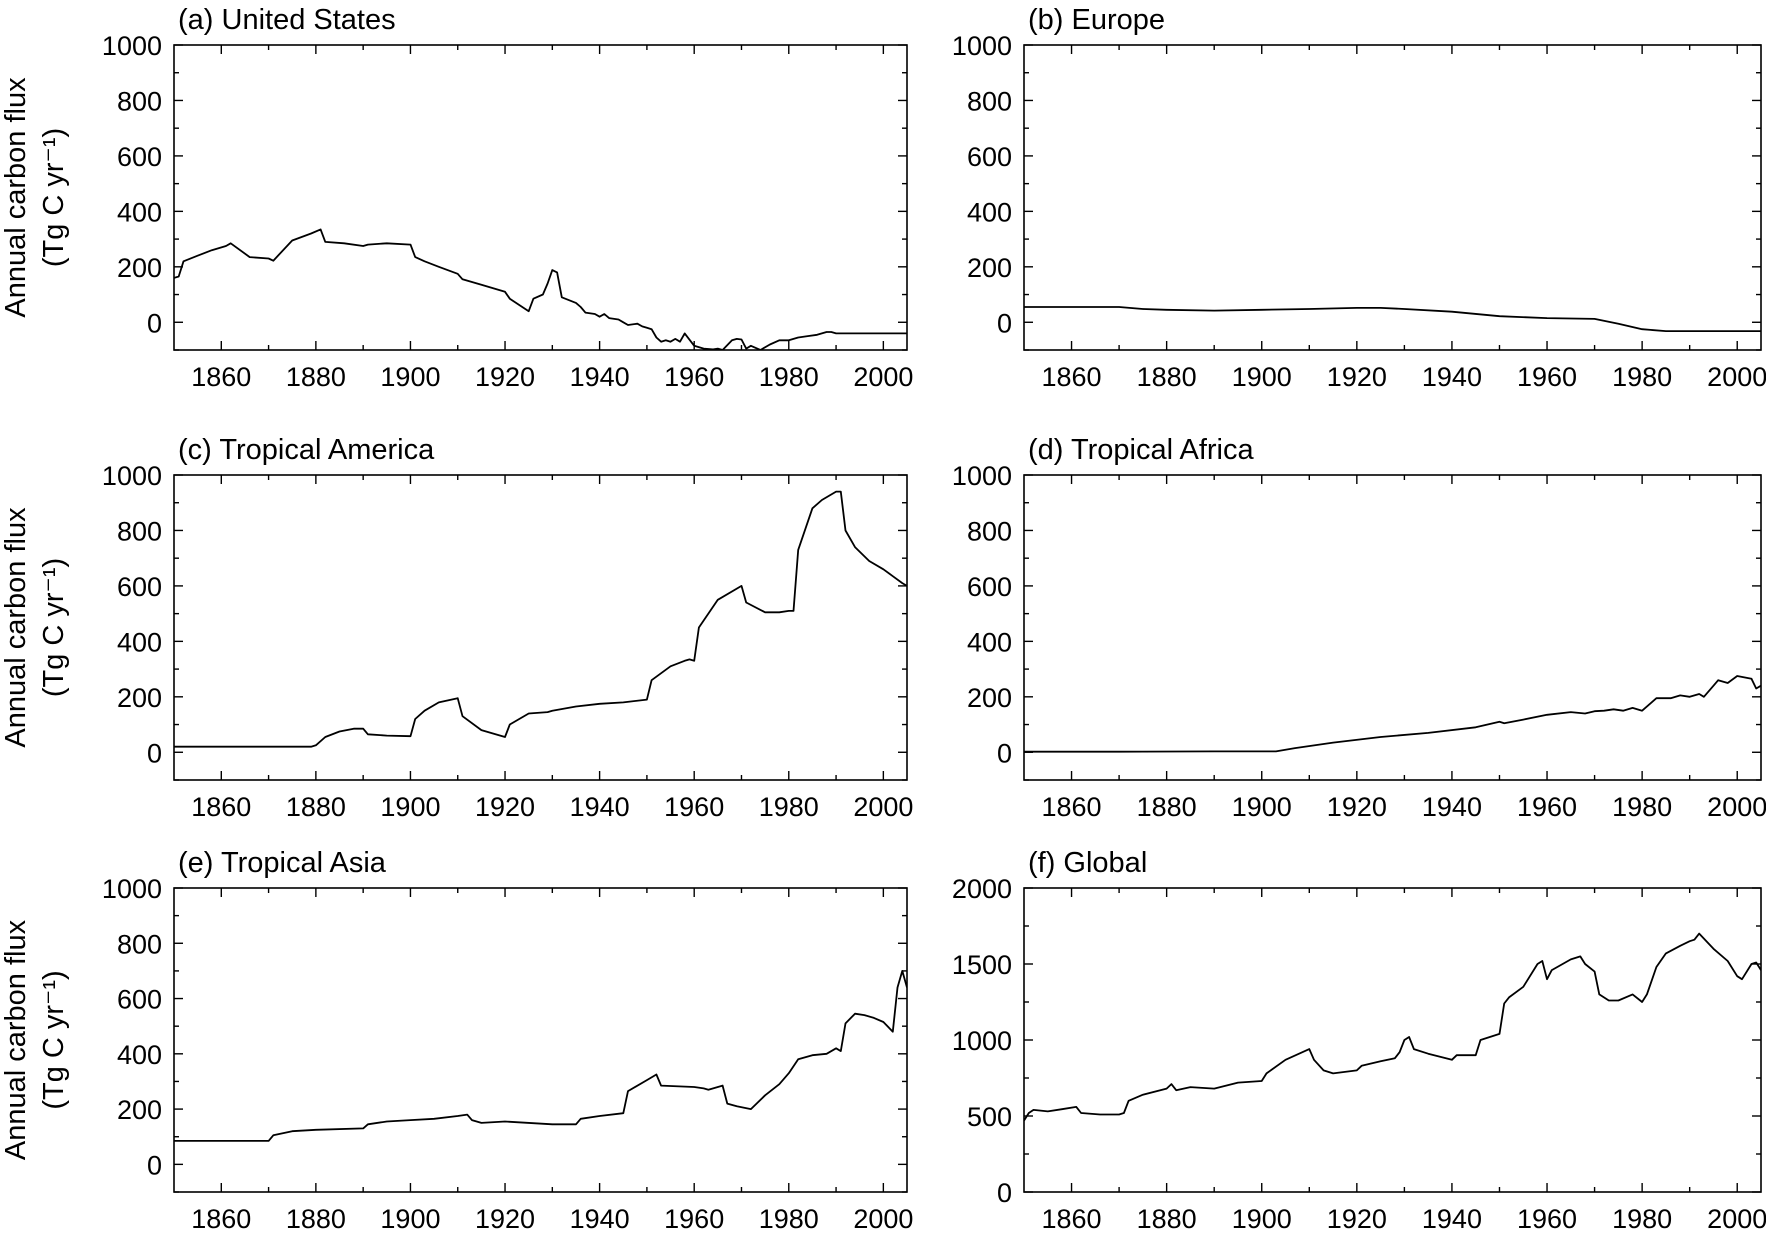 The height and width of the screenshot is (1243, 1766). What do you see at coordinates (982, 889) in the screenshot?
I see `y-tick-label: 2000` at bounding box center [982, 889].